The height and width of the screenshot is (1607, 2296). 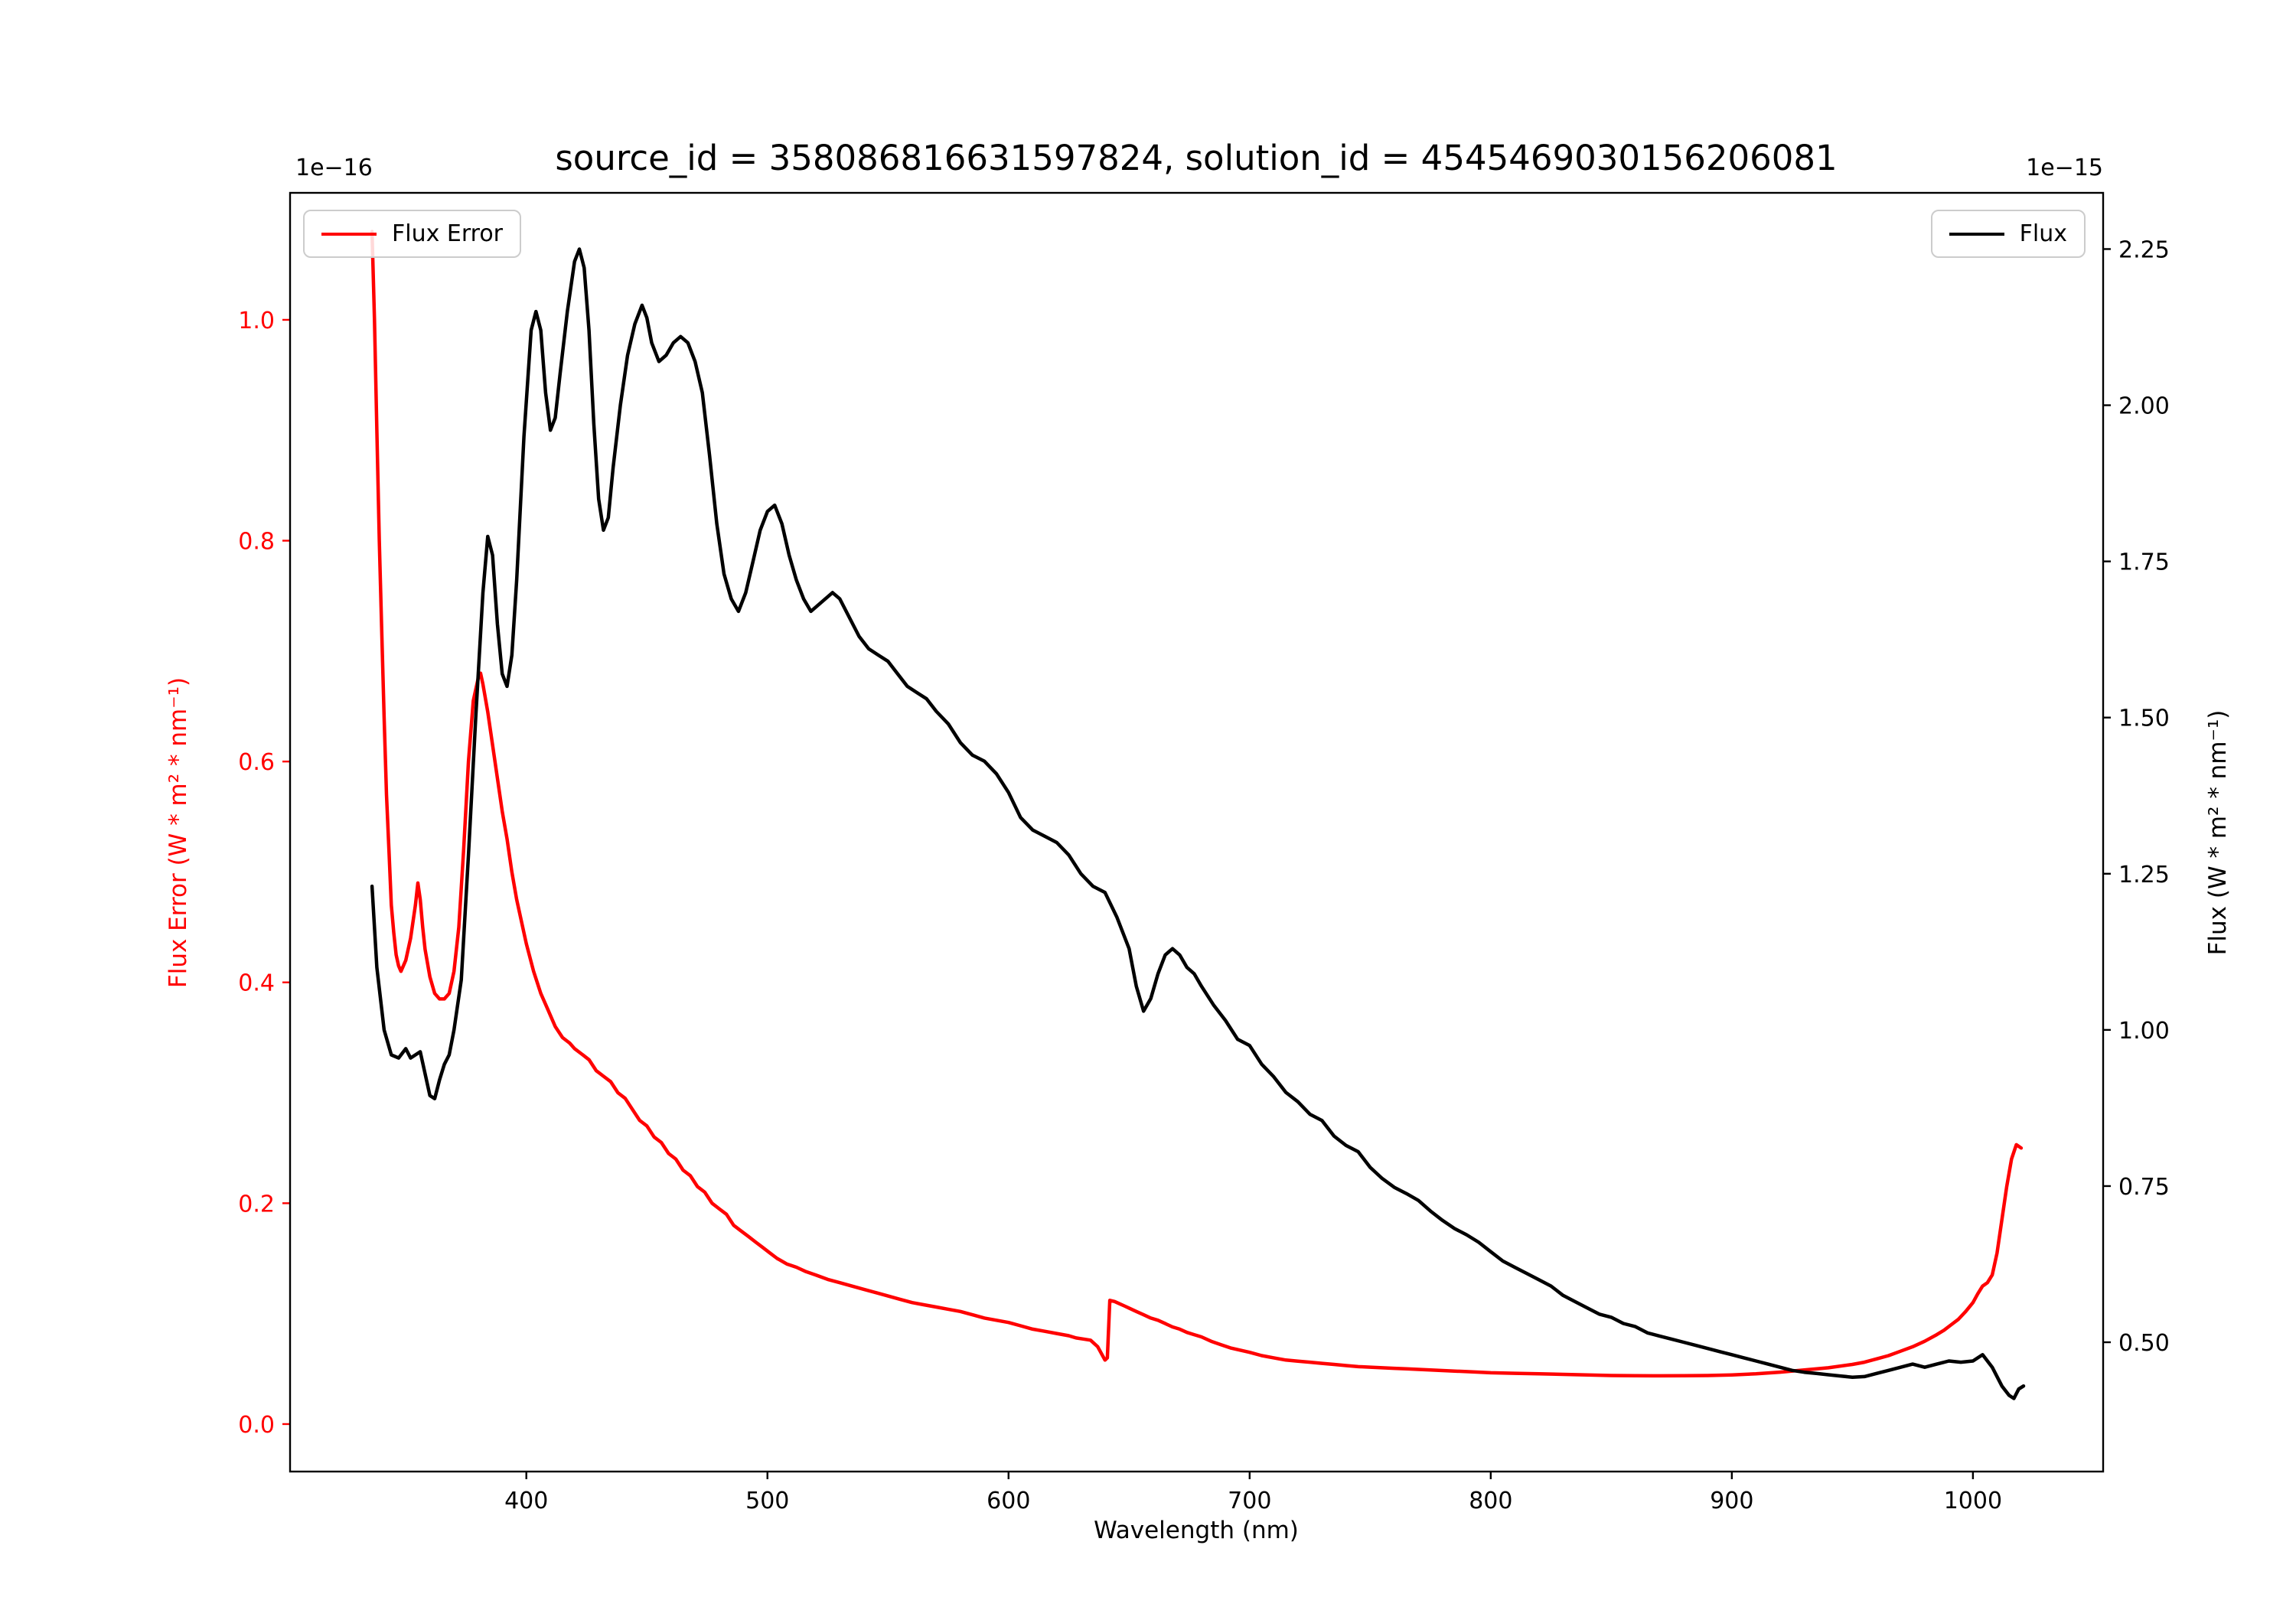 I want to click on legend-flux-error: Flux Error, so click(x=412, y=234).